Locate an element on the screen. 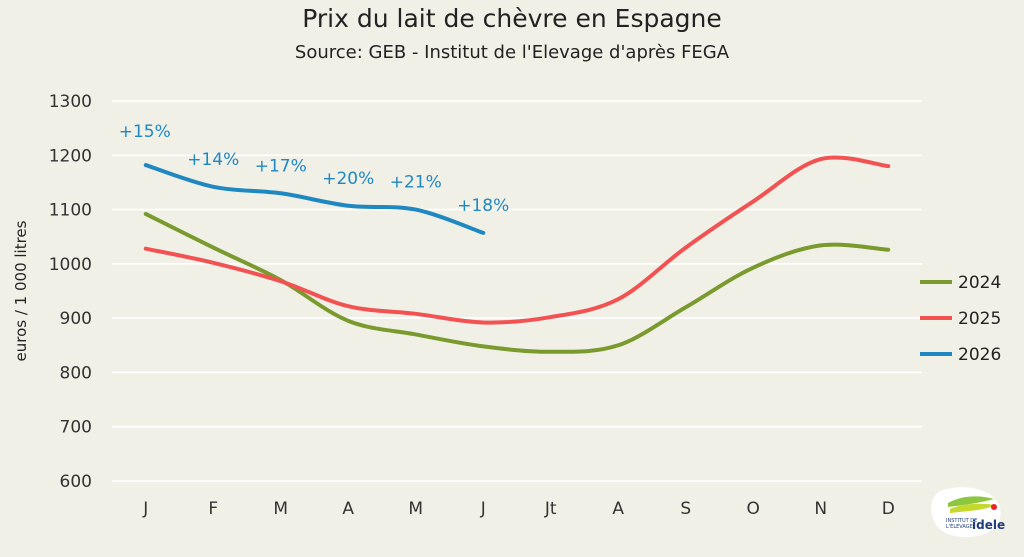 Image resolution: width=1024 pixels, height=557 pixels. y-axis-title: euros / 1 000 litres is located at coordinates (21, 290).